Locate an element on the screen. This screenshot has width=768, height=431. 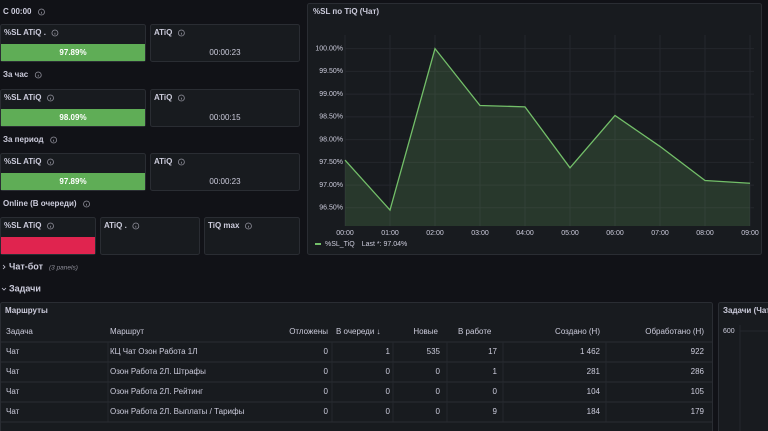
y-tick-label: 99.00% is located at coordinates (331, 94).